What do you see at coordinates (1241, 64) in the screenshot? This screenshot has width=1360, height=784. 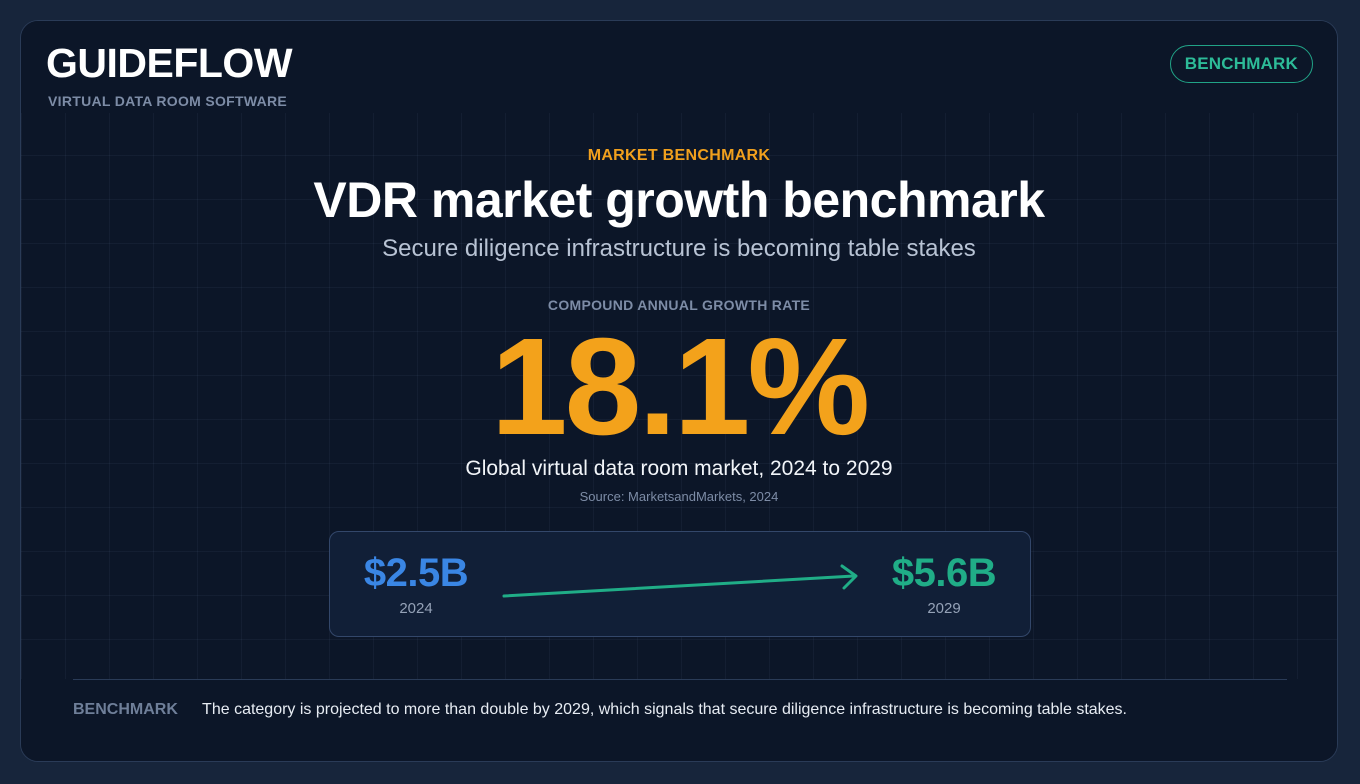 I see `benchmark-badge: BENCHMARK` at bounding box center [1241, 64].